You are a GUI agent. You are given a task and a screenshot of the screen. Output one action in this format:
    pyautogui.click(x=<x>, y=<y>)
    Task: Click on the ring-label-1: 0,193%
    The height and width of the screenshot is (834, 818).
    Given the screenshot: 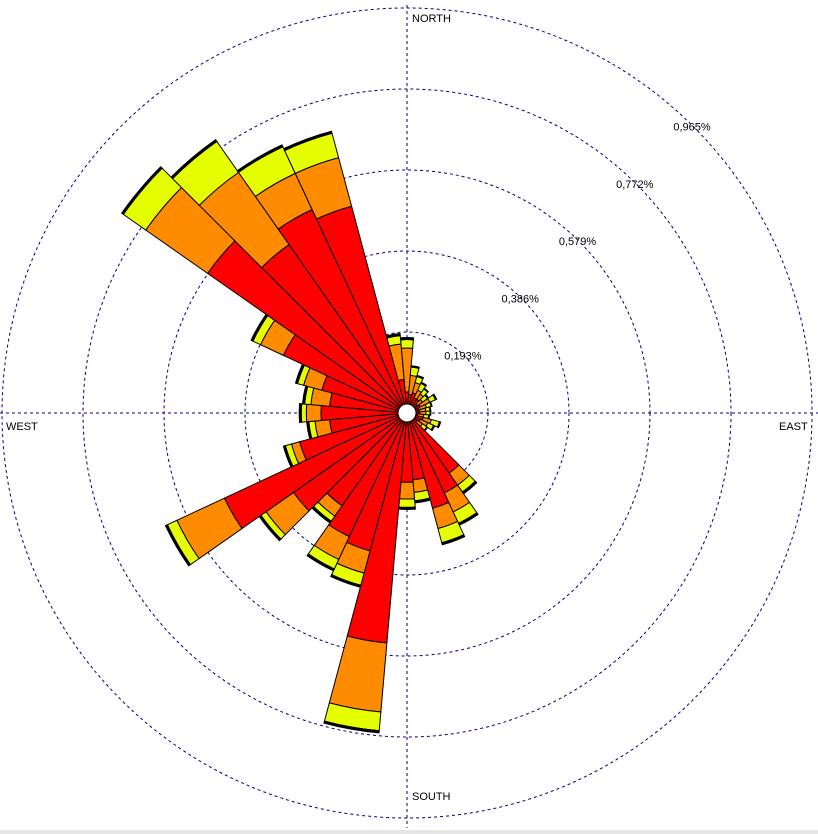 What is the action you would take?
    pyautogui.click(x=463, y=357)
    